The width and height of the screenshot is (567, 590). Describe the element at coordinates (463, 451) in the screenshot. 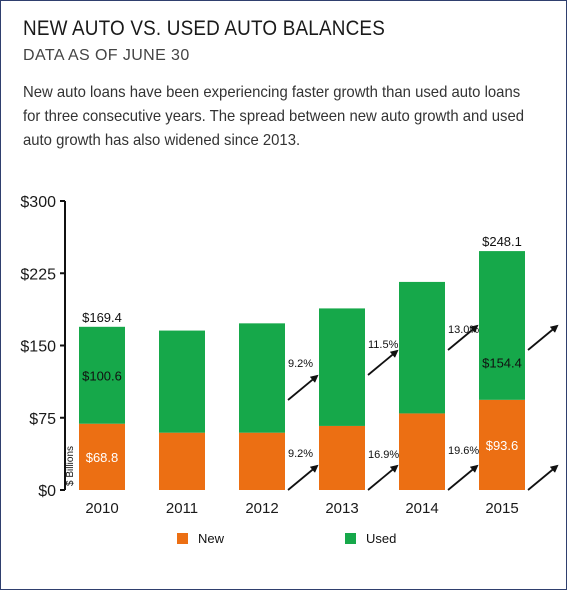

I see `growth-label-new: 19.6%` at that location.